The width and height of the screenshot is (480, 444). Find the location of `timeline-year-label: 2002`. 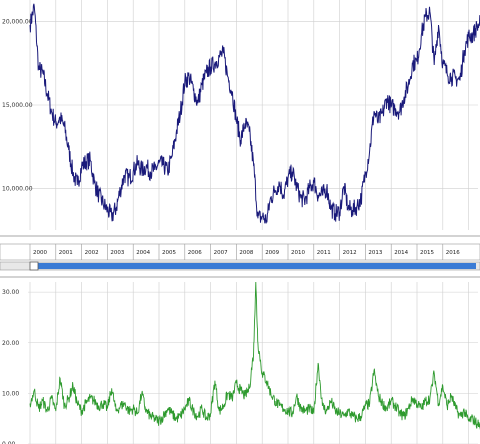

timeline-year-label: 2002 is located at coordinates (92, 253).